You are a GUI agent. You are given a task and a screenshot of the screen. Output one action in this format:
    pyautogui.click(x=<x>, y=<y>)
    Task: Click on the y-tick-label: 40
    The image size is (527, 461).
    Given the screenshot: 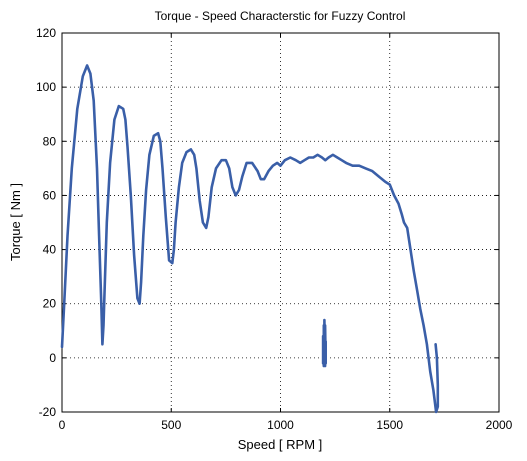 What is the action you would take?
    pyautogui.click(x=50, y=250)
    